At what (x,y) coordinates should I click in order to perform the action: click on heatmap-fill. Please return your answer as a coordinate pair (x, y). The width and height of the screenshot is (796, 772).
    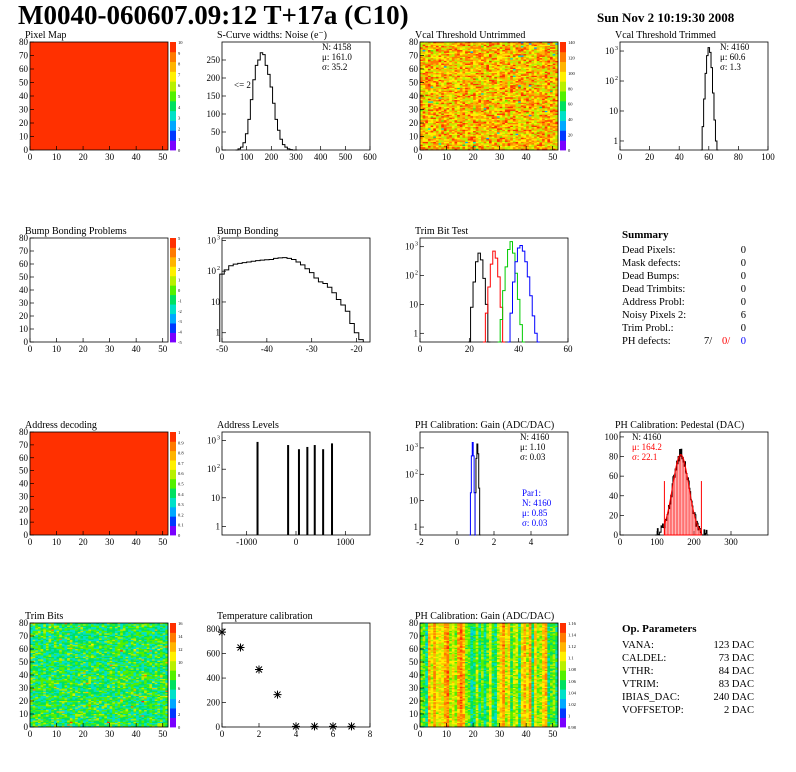
    Looking at the image, I should click on (99, 96).